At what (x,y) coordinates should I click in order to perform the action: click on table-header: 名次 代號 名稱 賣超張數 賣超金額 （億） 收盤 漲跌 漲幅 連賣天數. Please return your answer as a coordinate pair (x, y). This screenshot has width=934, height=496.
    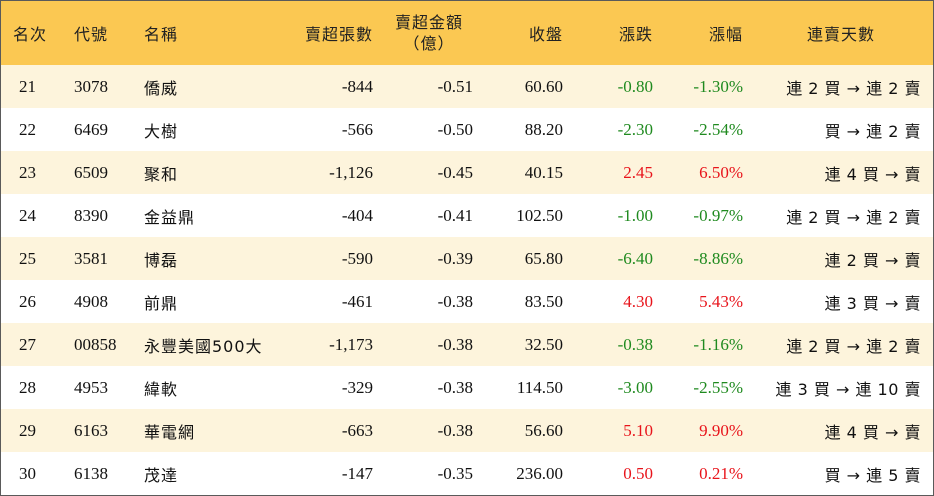
    Looking at the image, I should click on (467, 33).